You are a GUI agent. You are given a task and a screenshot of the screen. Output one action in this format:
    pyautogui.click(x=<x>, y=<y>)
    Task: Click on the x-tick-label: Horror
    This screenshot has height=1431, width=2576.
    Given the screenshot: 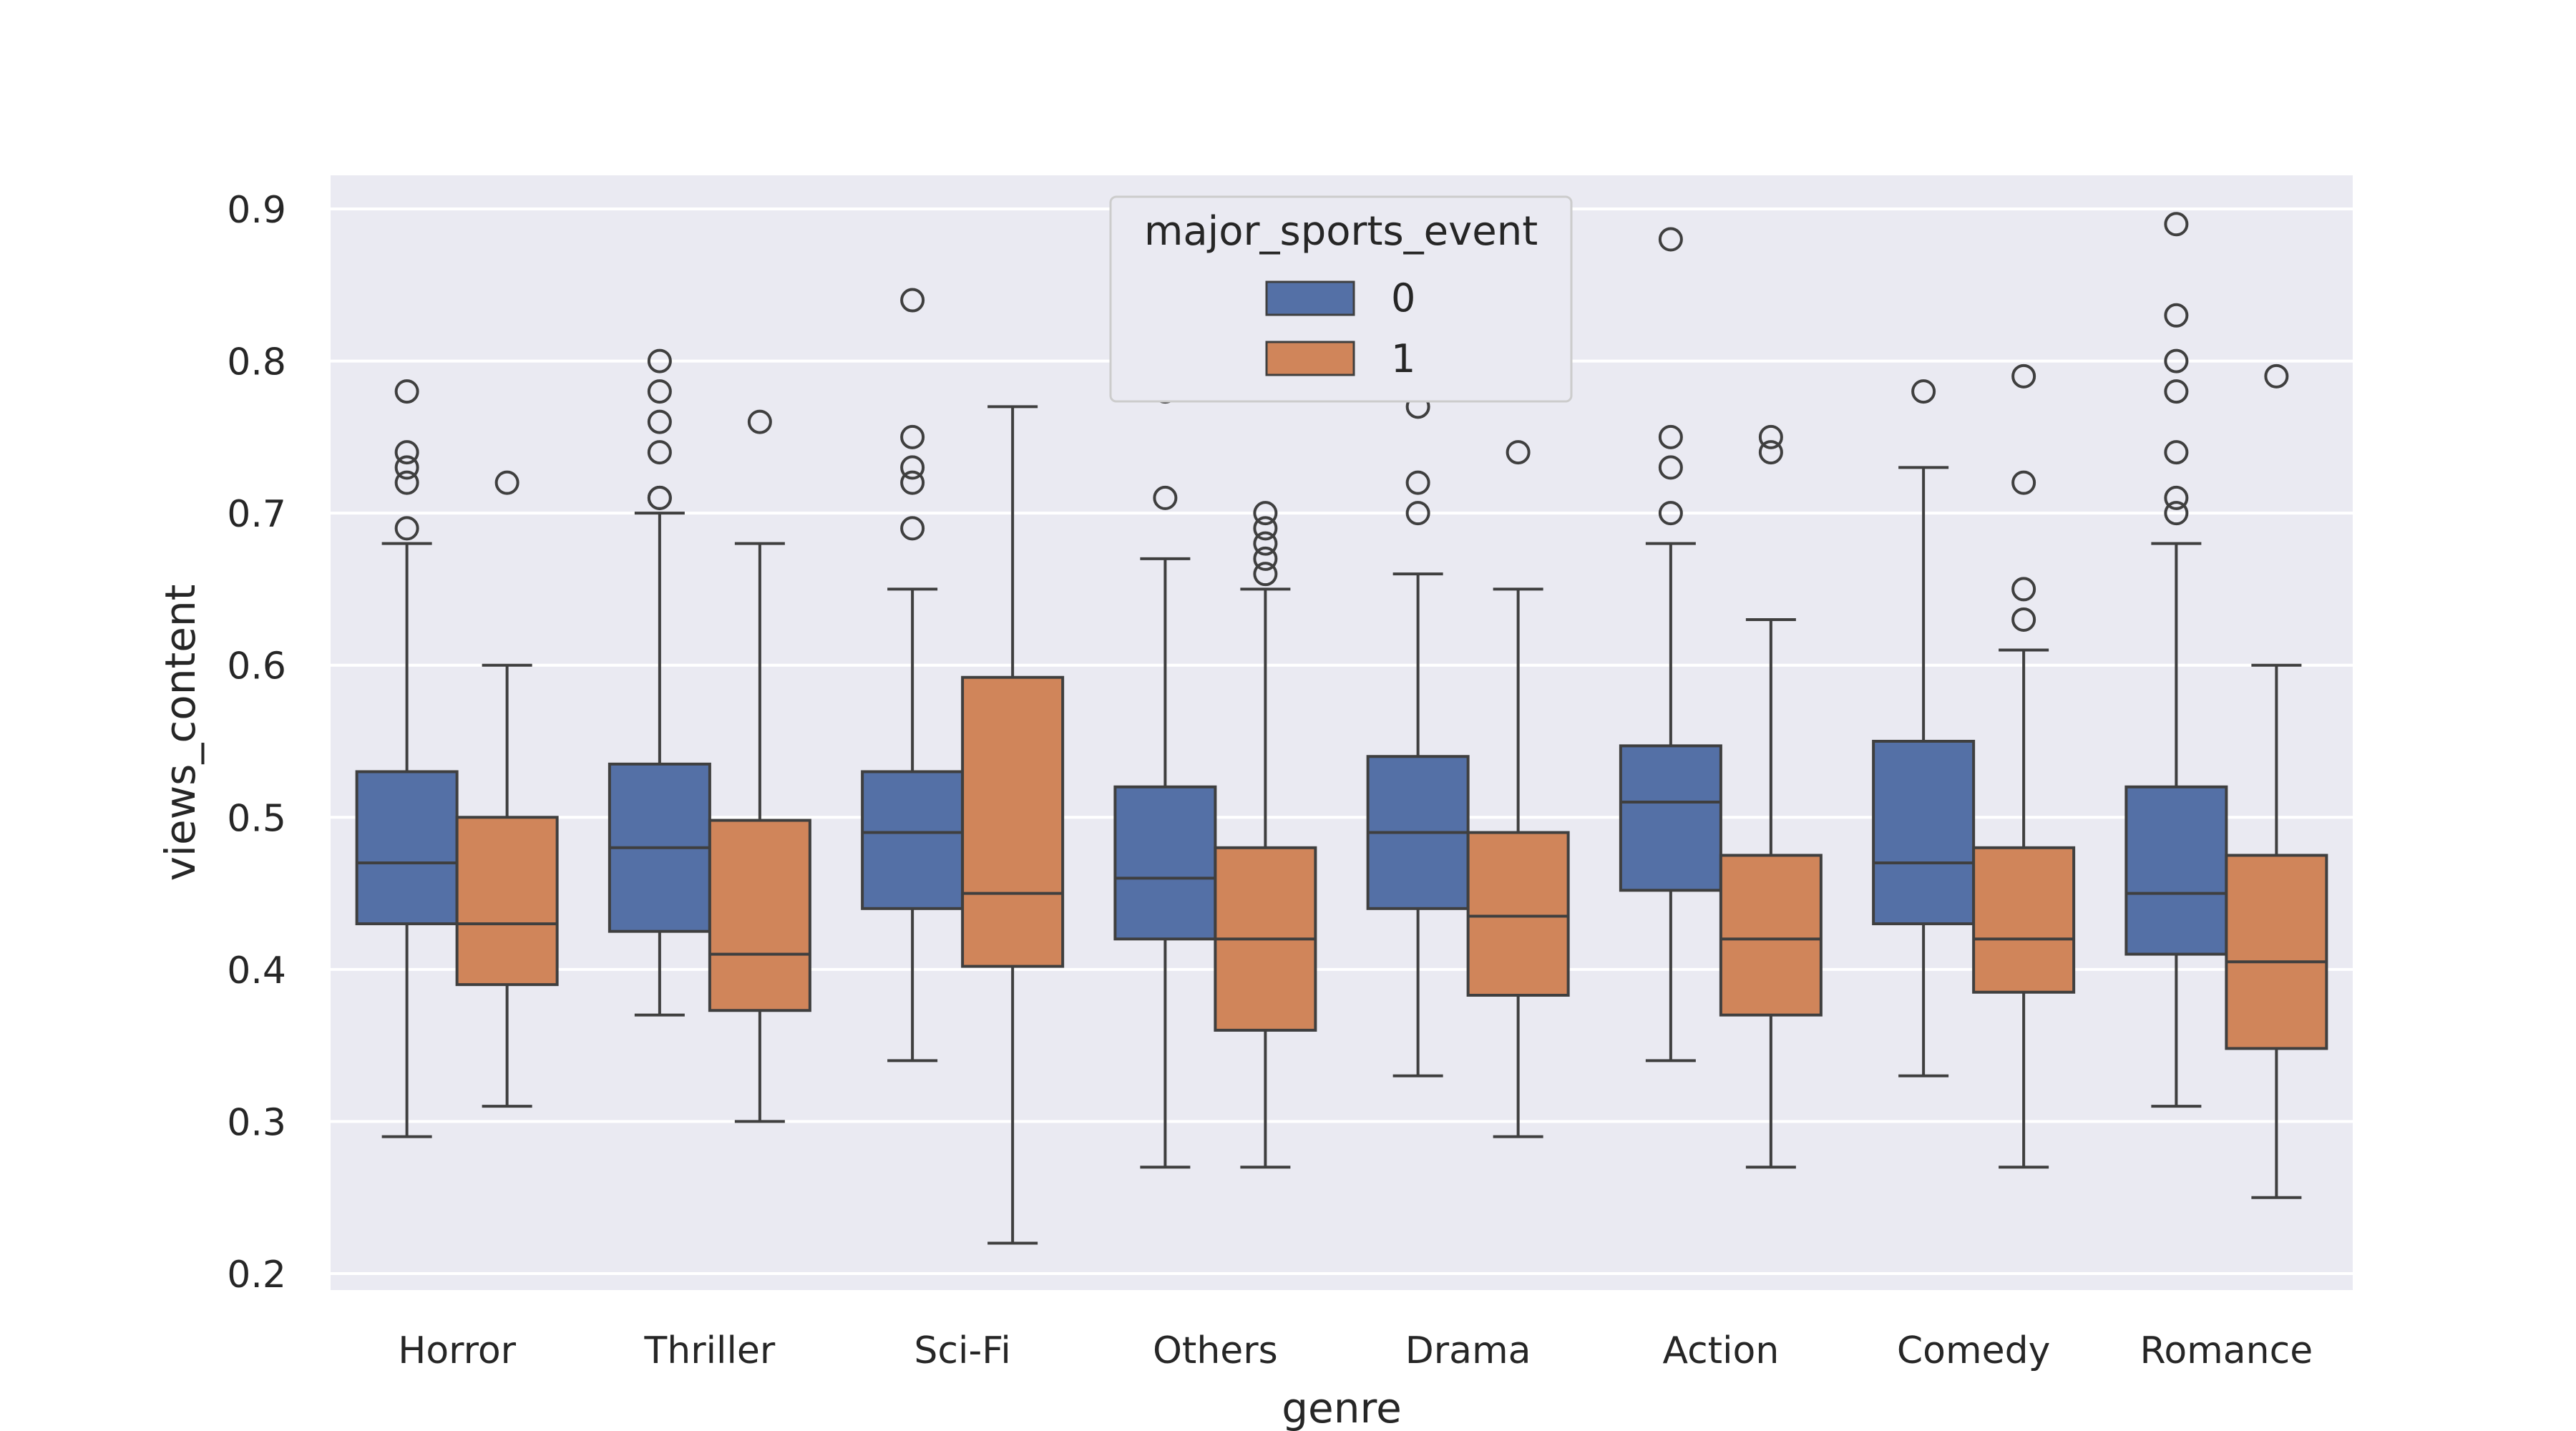 What is the action you would take?
    pyautogui.click(x=457, y=1350)
    